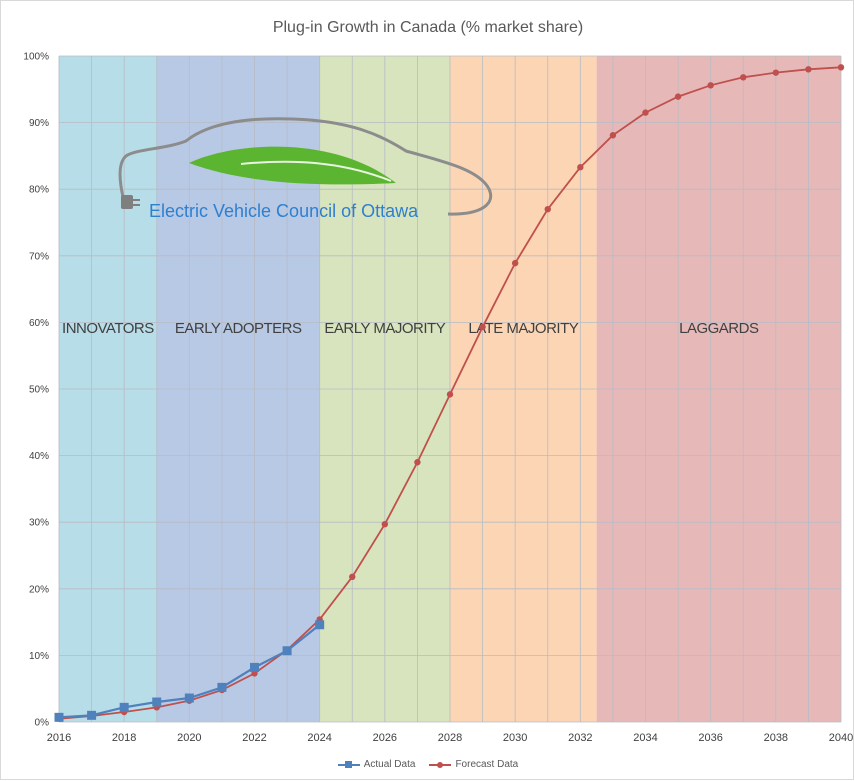  What do you see at coordinates (39, 323) in the screenshot?
I see `y-tick-label: 60%` at bounding box center [39, 323].